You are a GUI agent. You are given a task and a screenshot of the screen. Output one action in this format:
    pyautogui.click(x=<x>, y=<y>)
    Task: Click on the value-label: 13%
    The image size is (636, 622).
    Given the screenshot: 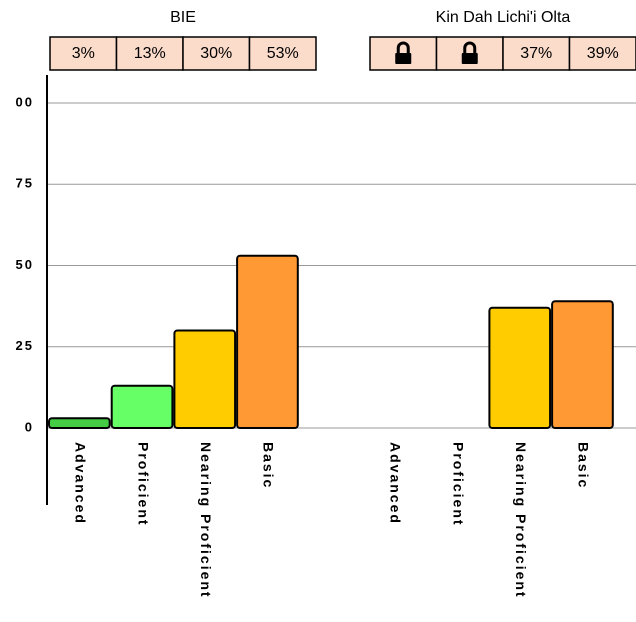 What is the action you would take?
    pyautogui.click(x=150, y=53)
    